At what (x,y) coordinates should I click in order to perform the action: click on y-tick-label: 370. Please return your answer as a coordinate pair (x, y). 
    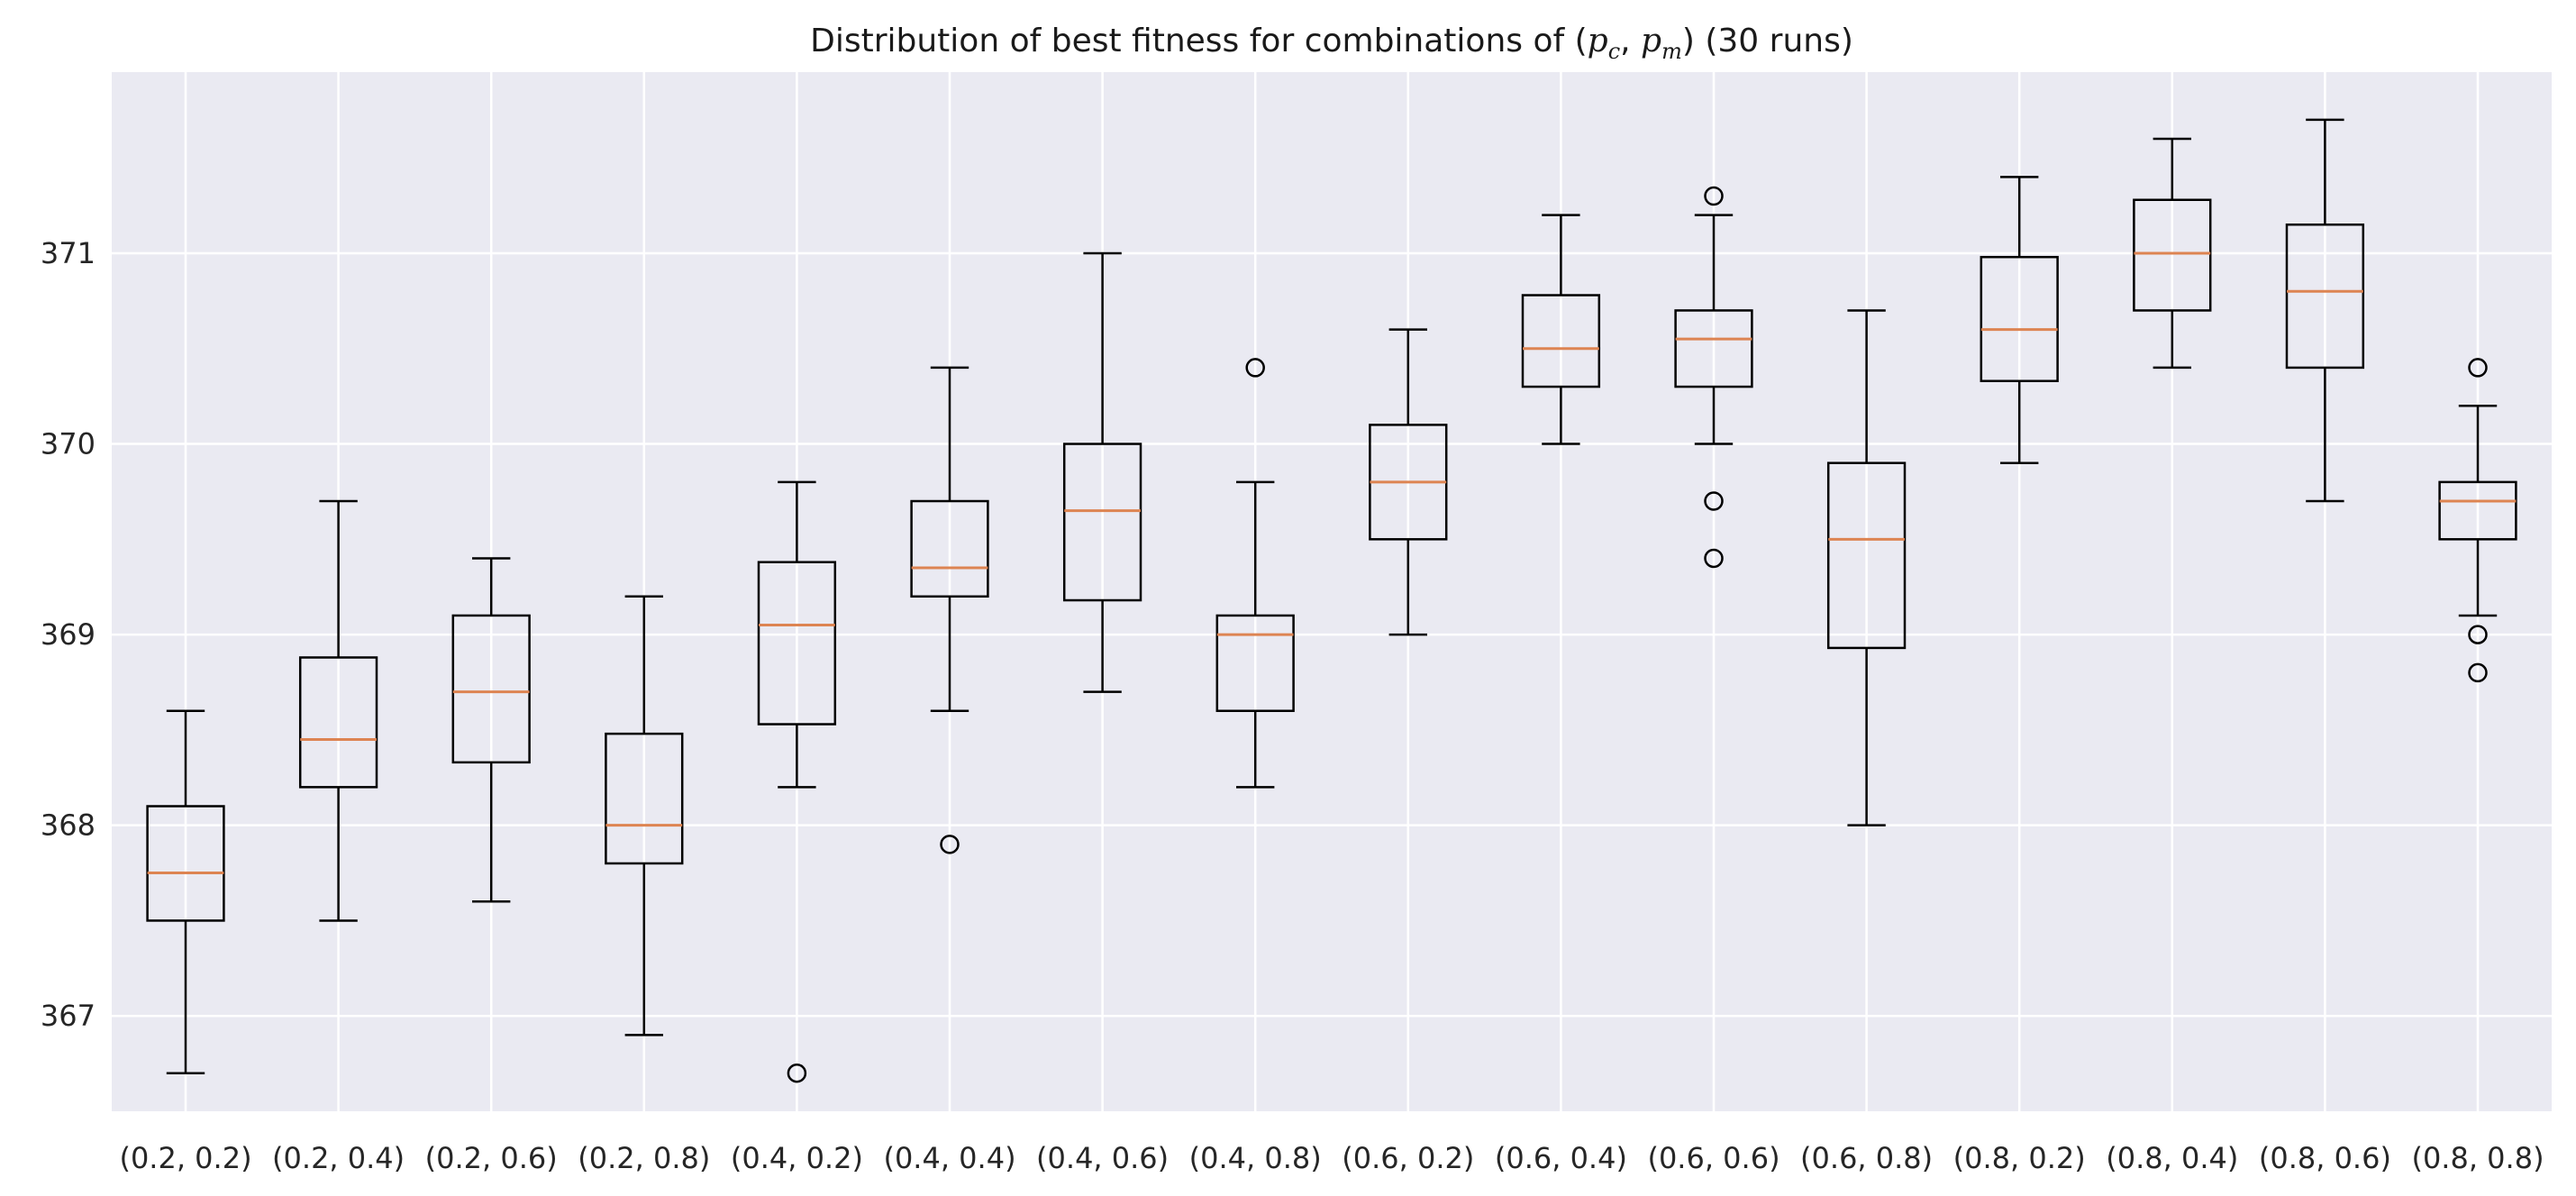
    Looking at the image, I should click on (68, 444).